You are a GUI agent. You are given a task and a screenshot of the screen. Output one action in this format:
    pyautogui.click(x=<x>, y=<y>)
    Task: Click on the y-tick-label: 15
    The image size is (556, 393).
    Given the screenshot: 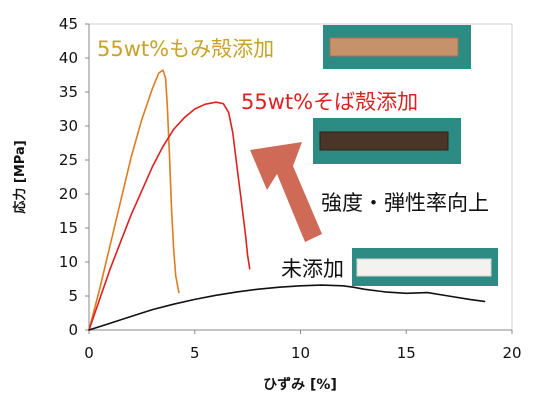 What is the action you would take?
    pyautogui.click(x=68, y=228)
    